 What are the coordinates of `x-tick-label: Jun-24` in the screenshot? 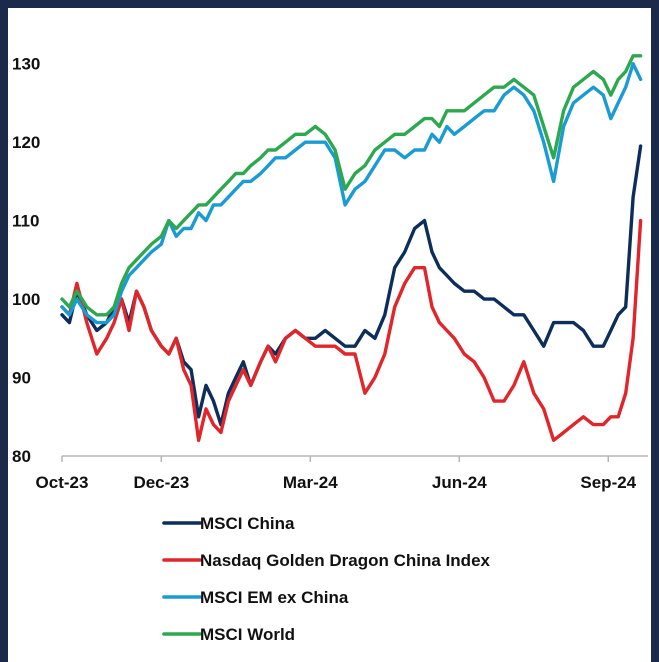 It's located at (459, 482).